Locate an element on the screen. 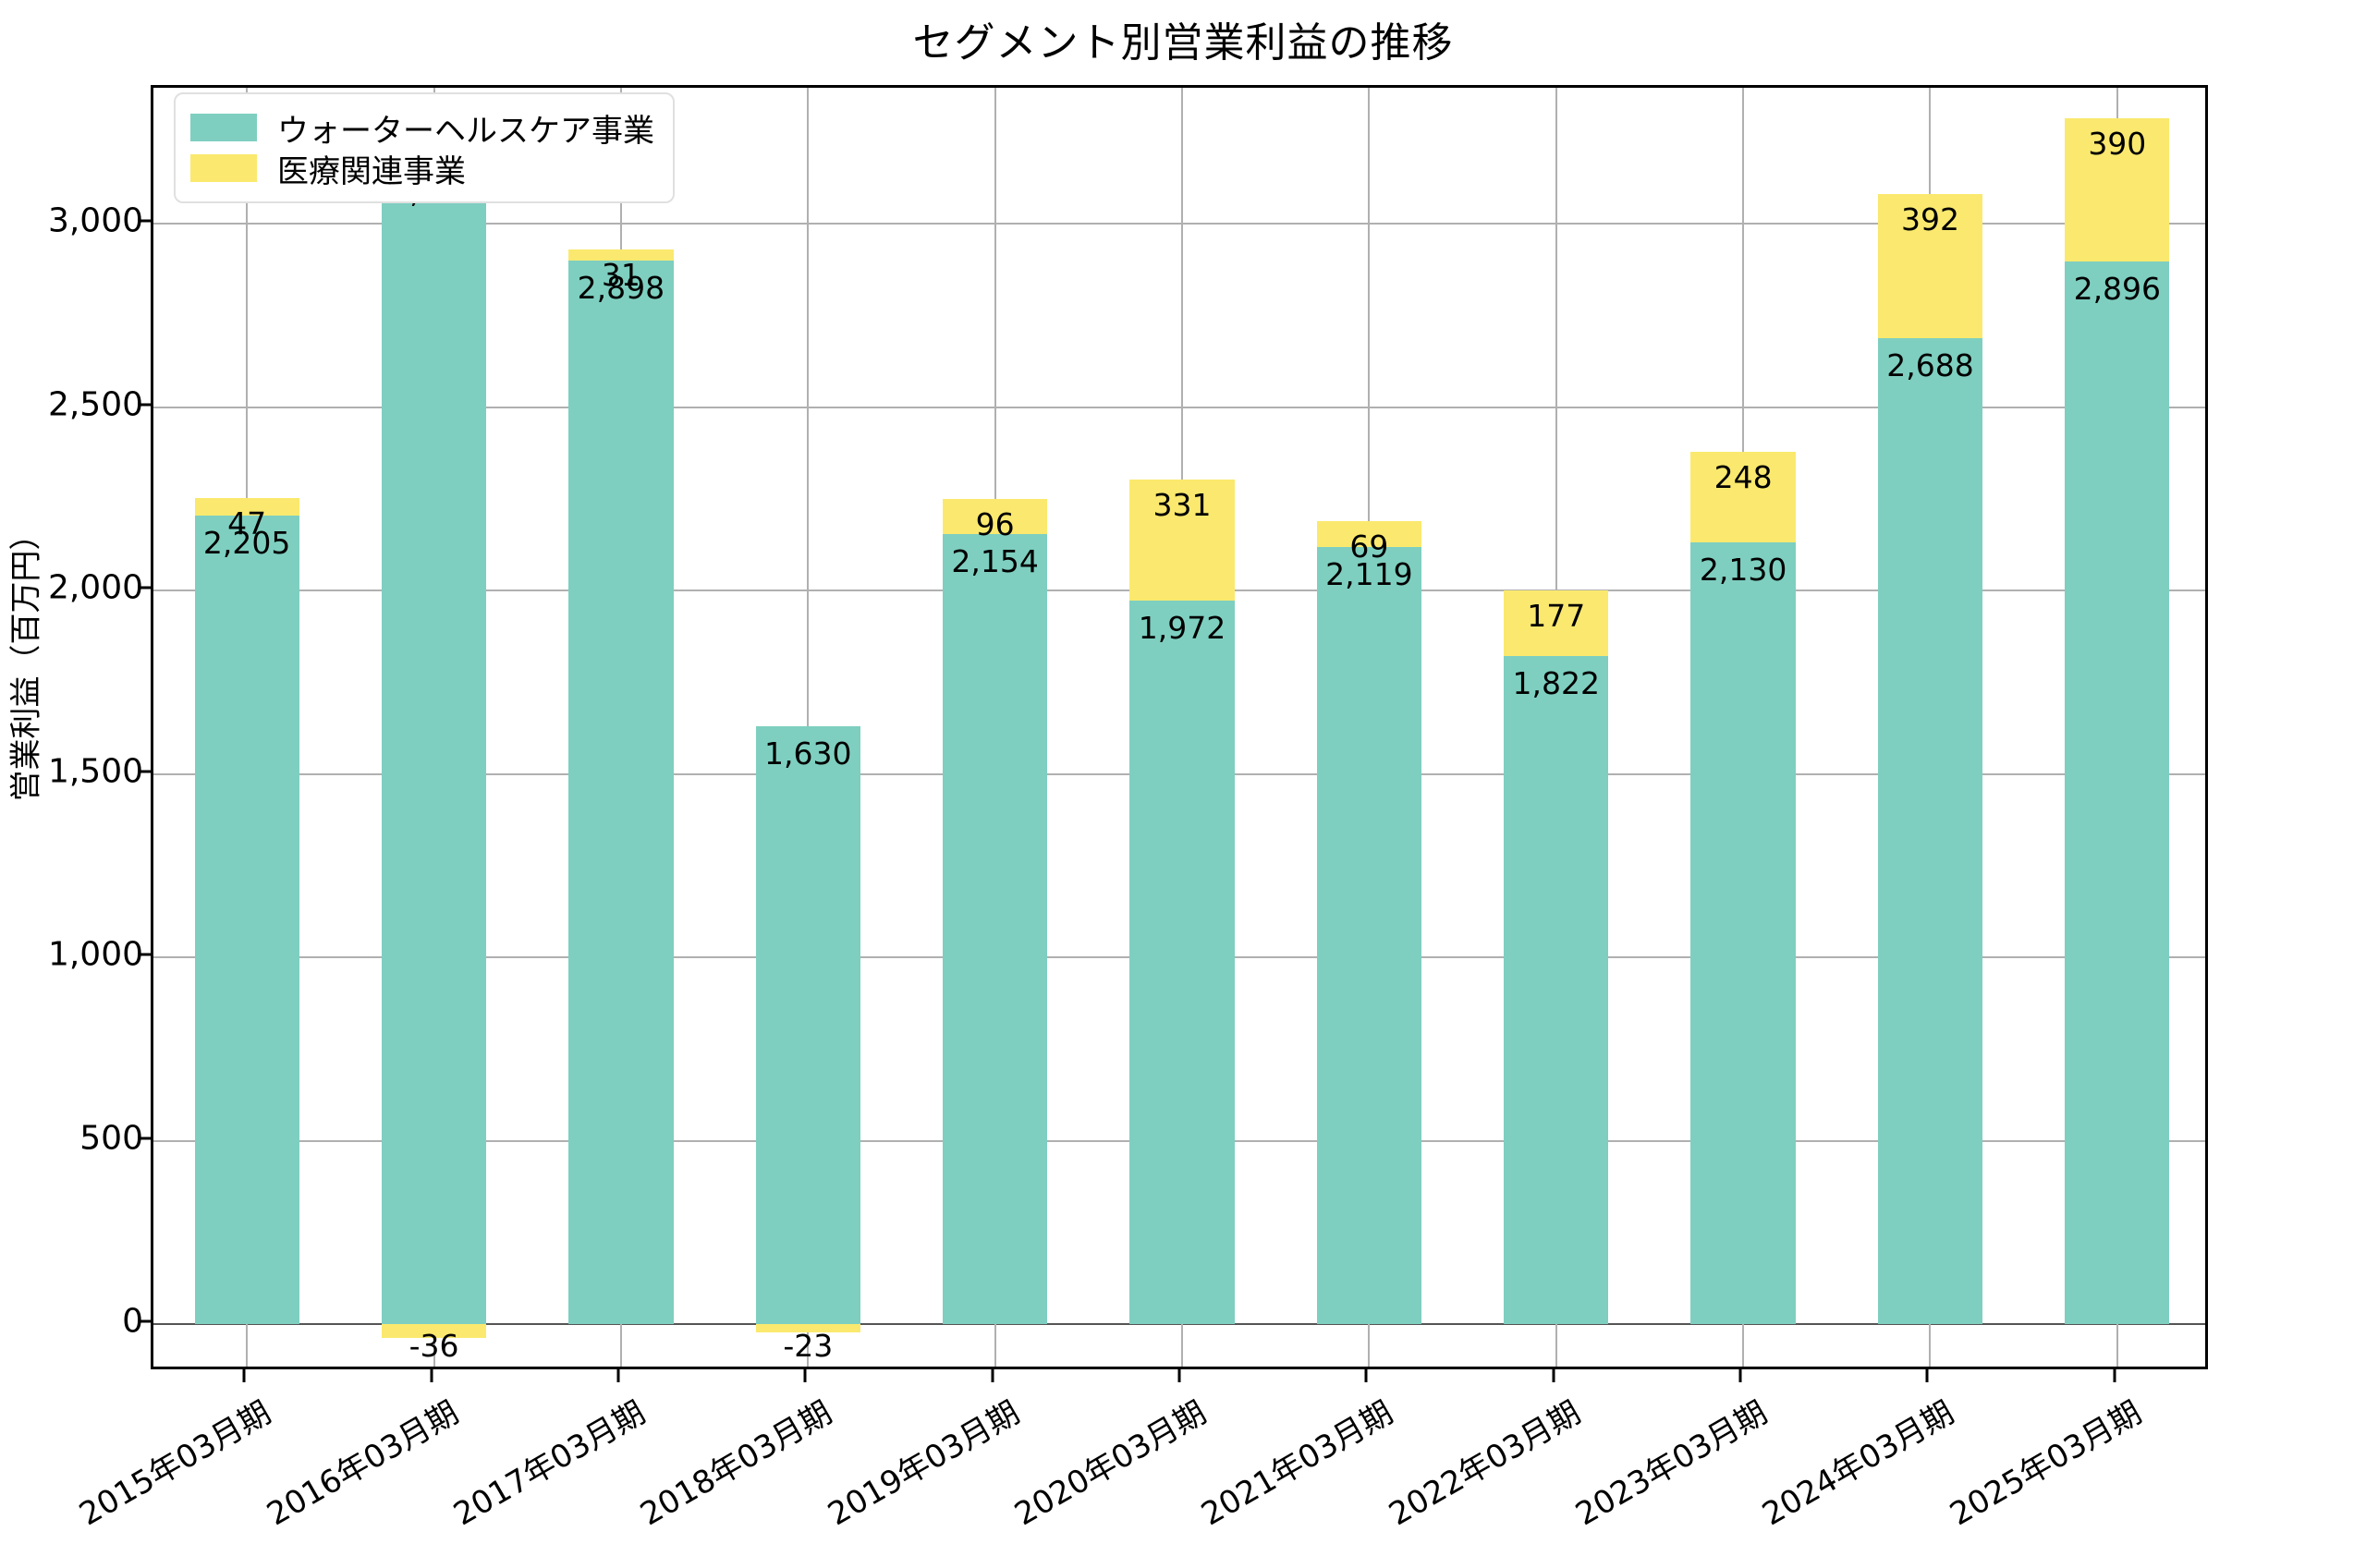 This screenshot has height=1568, width=2366. bar-value-label-water: 1,822 is located at coordinates (1556, 682).